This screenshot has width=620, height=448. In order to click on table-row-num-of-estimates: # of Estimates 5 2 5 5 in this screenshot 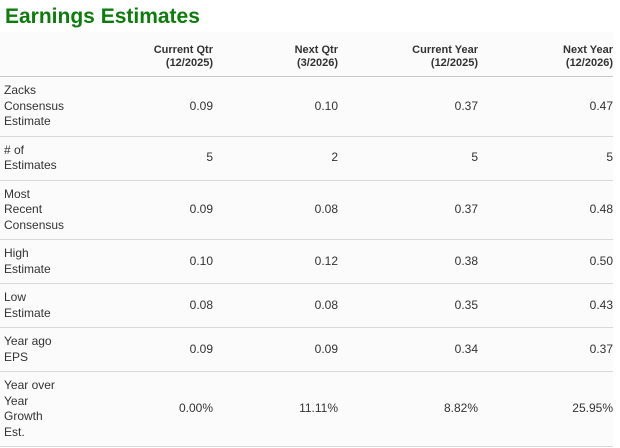, I will do `click(306, 158)`.